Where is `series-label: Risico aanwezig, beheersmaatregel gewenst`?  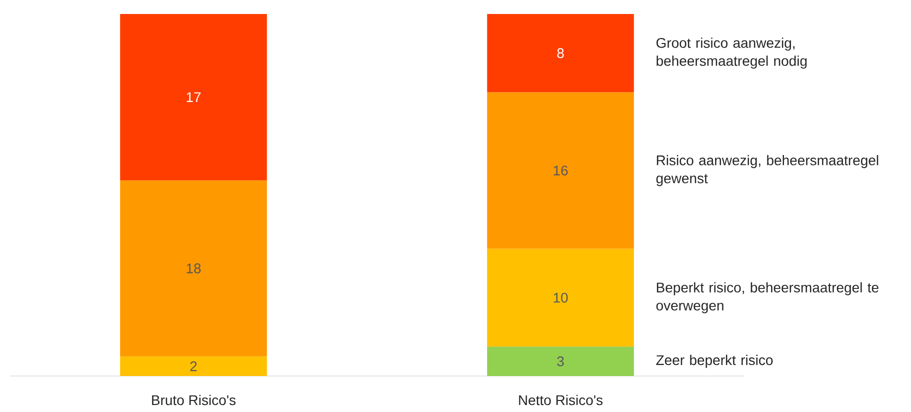 series-label: Risico aanwezig, beheersmaatregel gewenst is located at coordinates (767, 170).